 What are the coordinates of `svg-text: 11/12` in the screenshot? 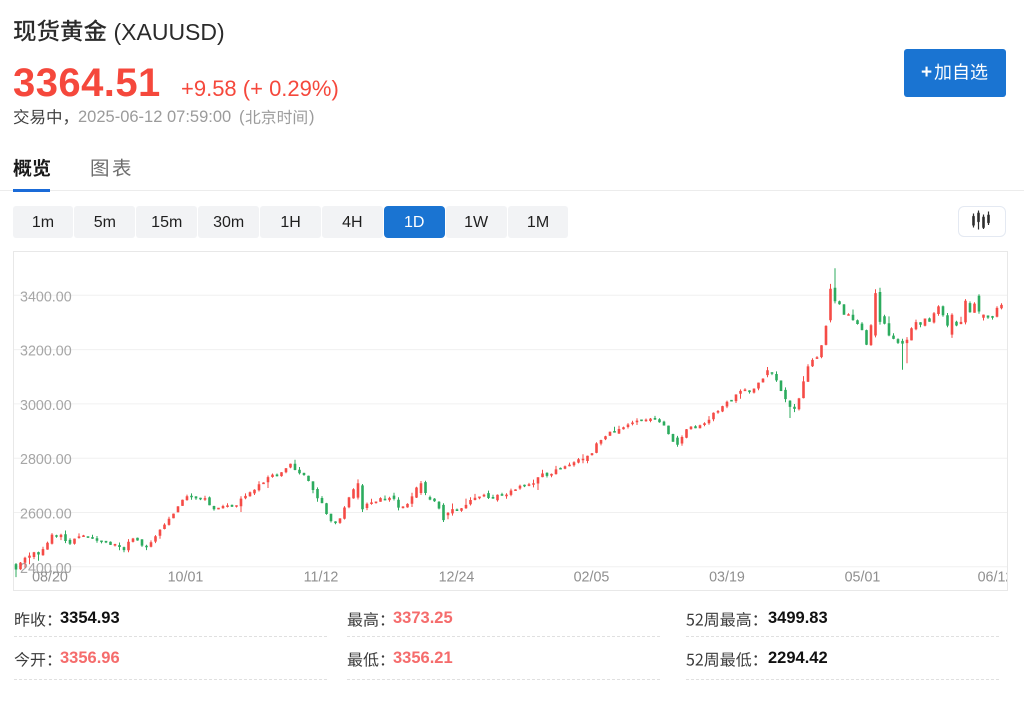 It's located at (321, 578).